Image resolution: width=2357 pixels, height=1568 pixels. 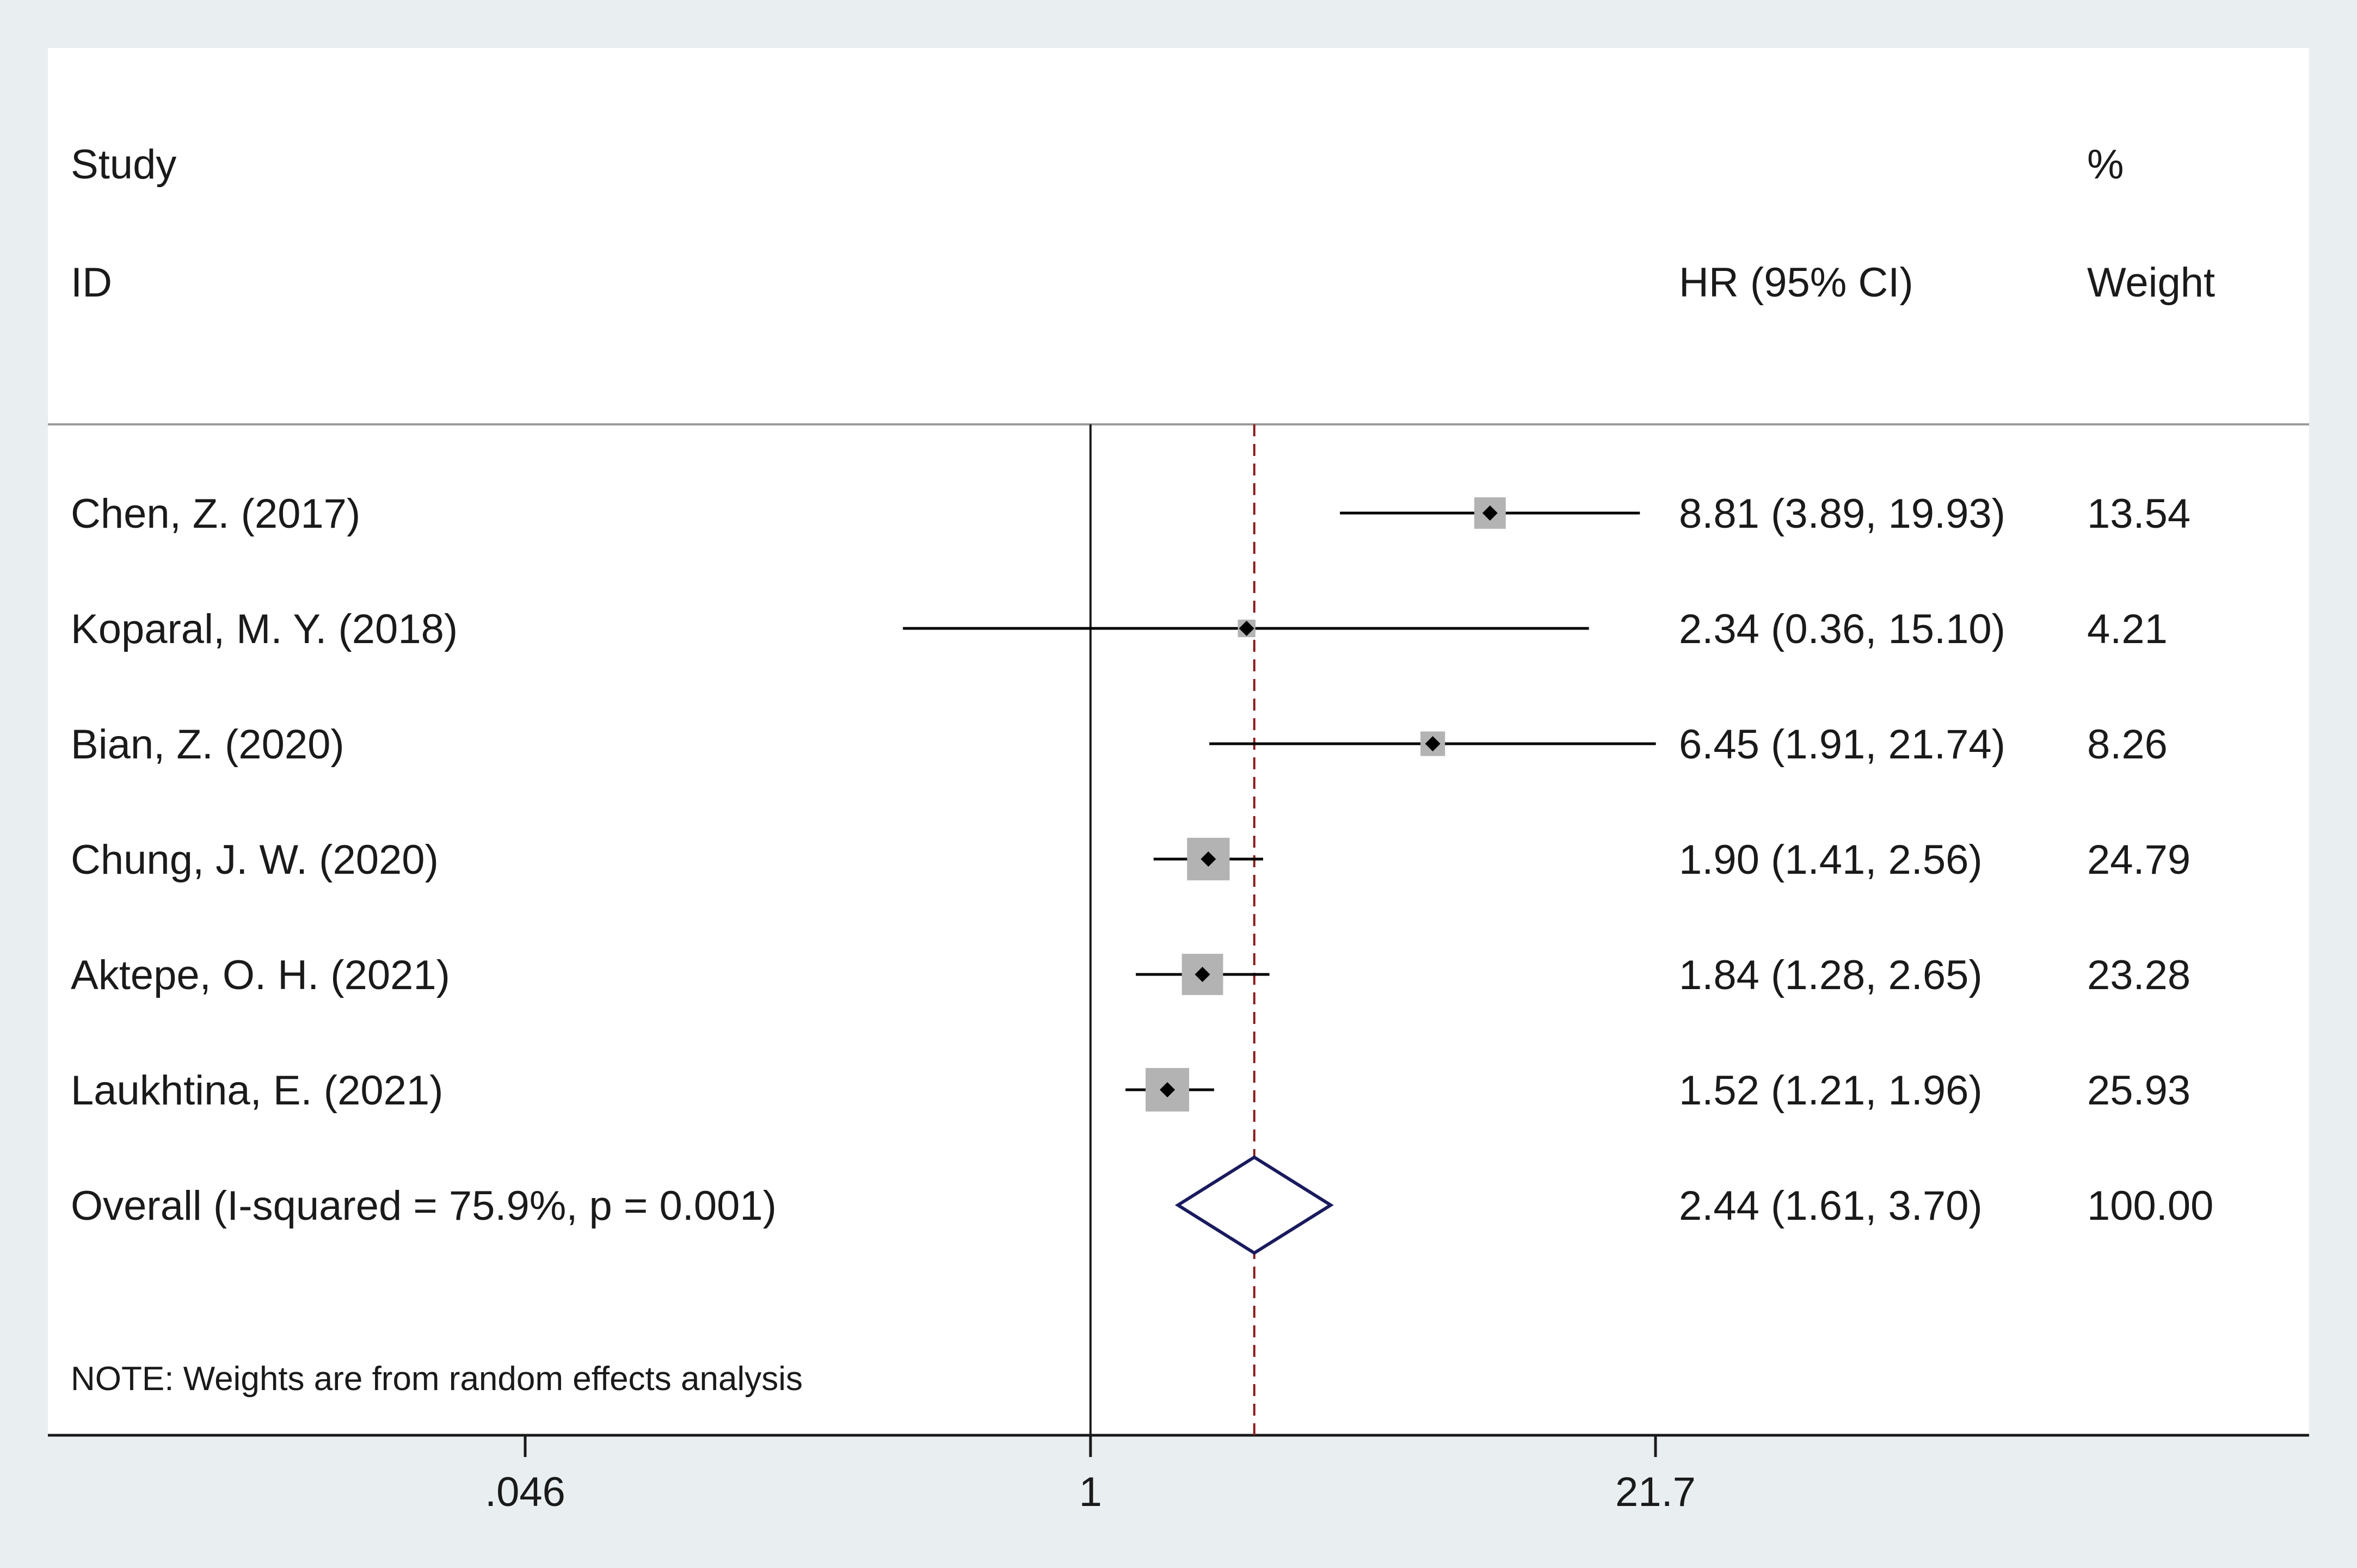 What do you see at coordinates (207, 744) in the screenshot?
I see `study-label: Bian, Z. (2020)` at bounding box center [207, 744].